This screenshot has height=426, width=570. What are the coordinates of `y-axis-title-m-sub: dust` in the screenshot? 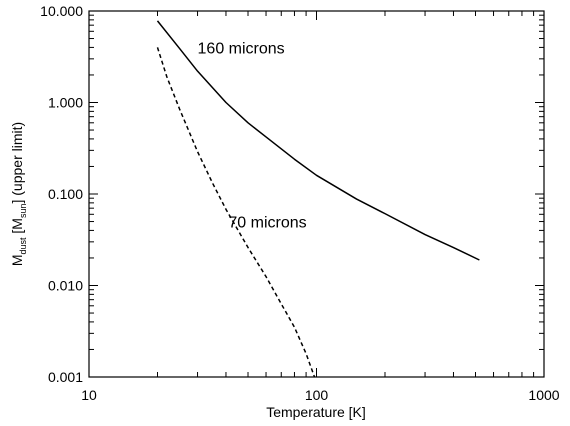 It's located at (23, 246).